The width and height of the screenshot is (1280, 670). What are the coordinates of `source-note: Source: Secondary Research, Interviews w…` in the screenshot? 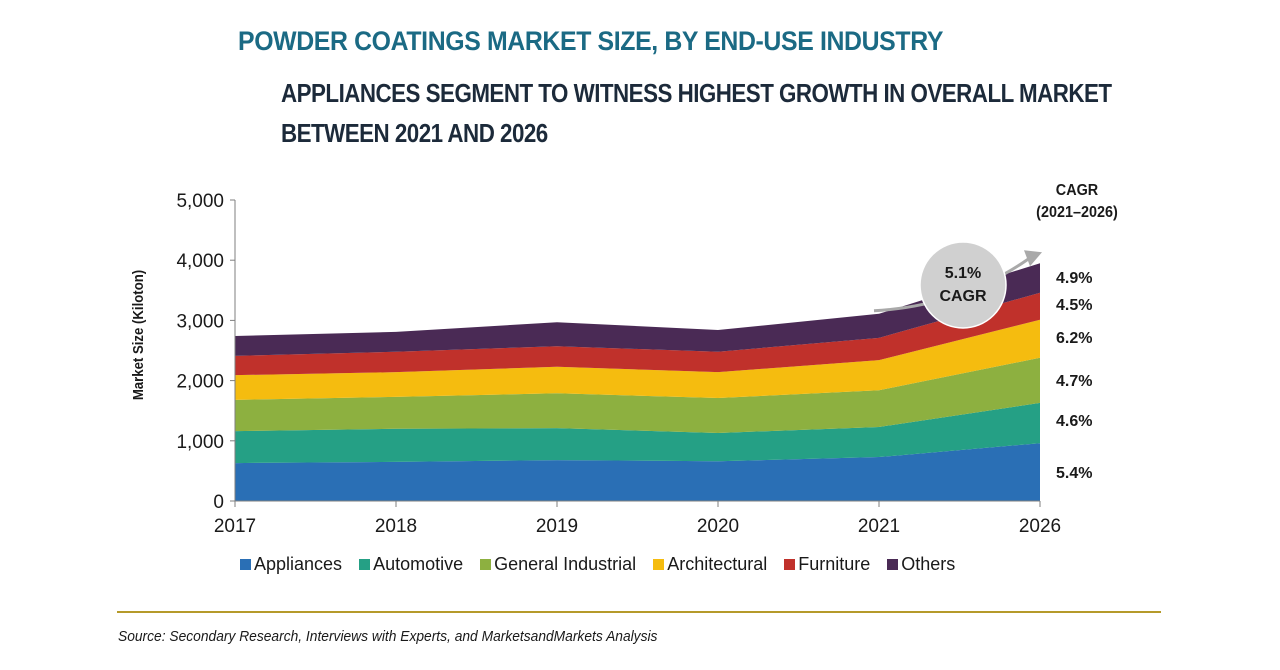 It's located at (388, 636).